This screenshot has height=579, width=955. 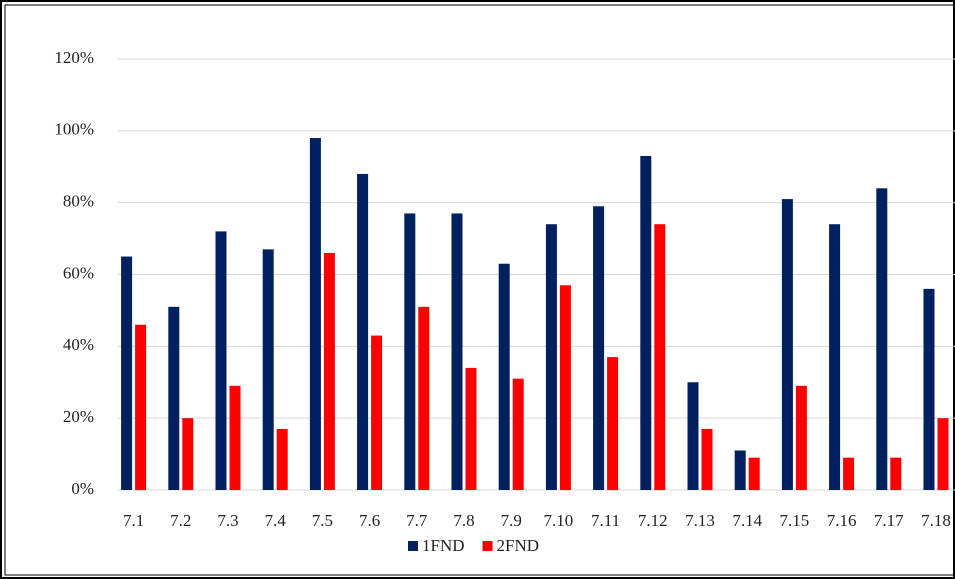 What do you see at coordinates (795, 520) in the screenshot?
I see `x-tick-label: 7.15` at bounding box center [795, 520].